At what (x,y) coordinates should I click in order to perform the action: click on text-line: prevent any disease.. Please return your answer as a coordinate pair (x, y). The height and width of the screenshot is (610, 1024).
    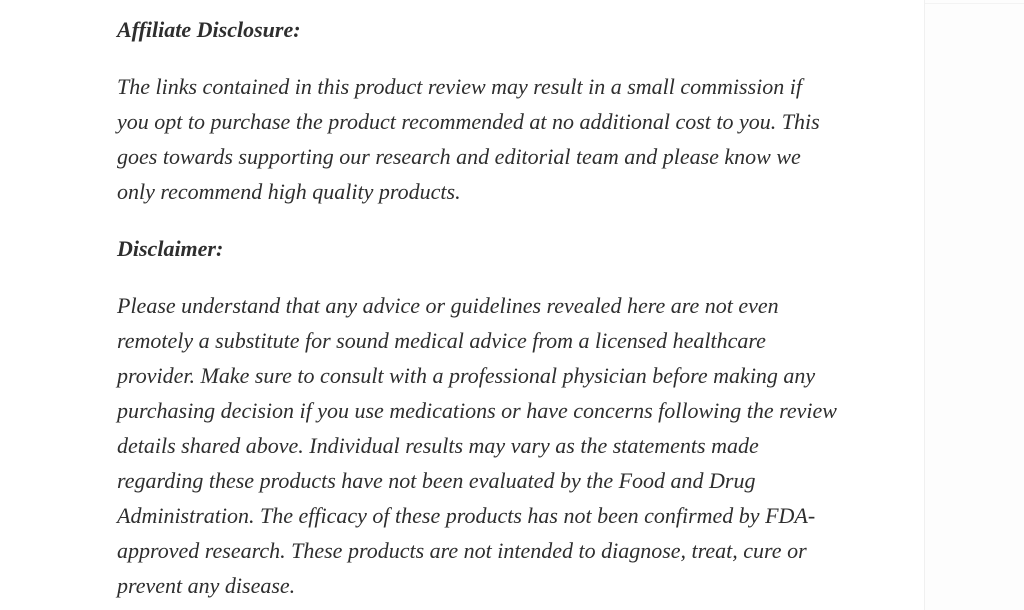
    Looking at the image, I should click on (206, 585).